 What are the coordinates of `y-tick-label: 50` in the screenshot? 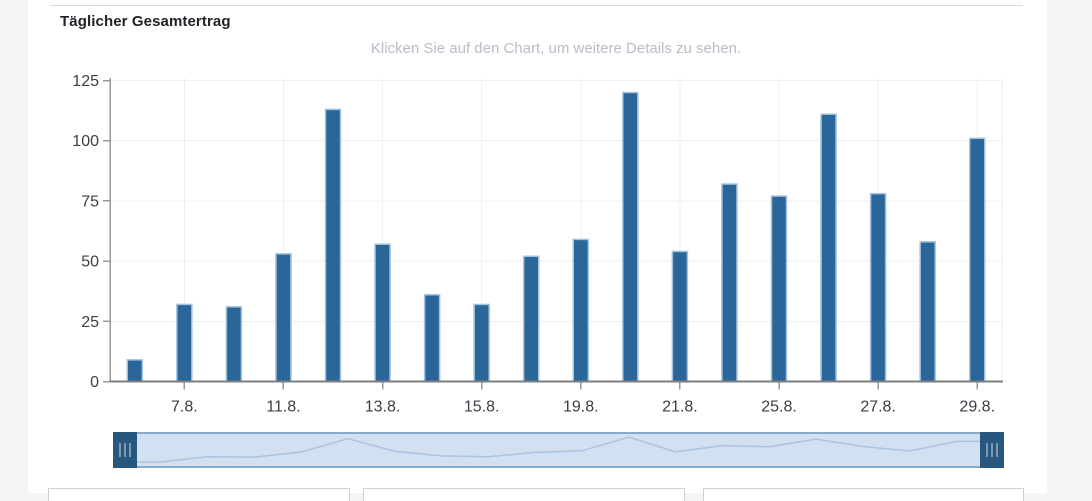 It's located at (90, 262).